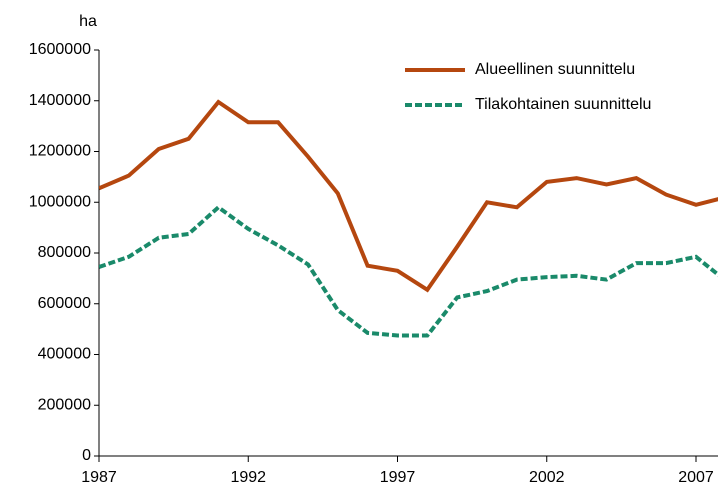 This screenshot has width=718, height=498. I want to click on x-tick-label: 1997, so click(398, 477).